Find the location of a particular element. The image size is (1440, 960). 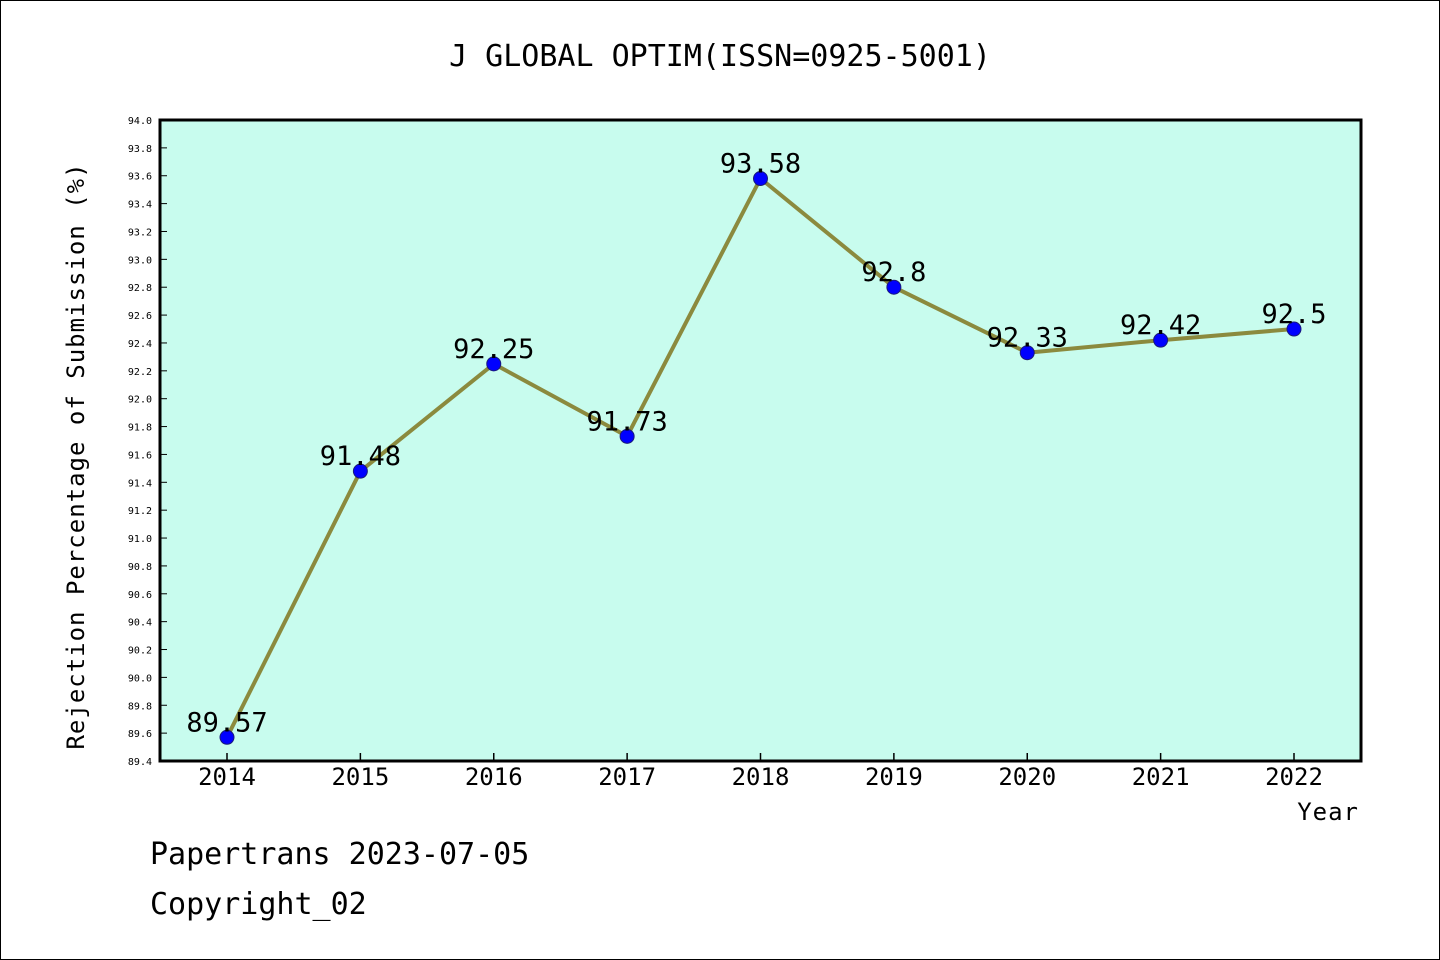

data-label: 92.5 is located at coordinates (1293, 314).